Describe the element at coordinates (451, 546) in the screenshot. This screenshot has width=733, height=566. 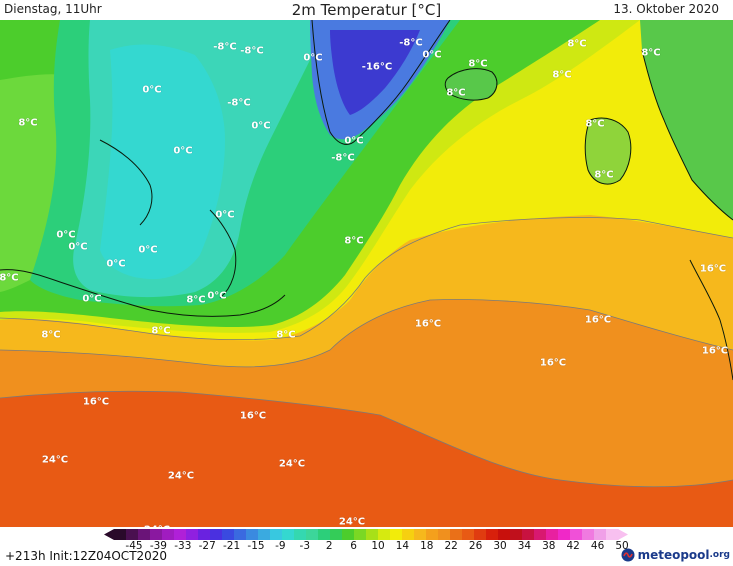
I see `colorbar-tick-label: 22` at that location.